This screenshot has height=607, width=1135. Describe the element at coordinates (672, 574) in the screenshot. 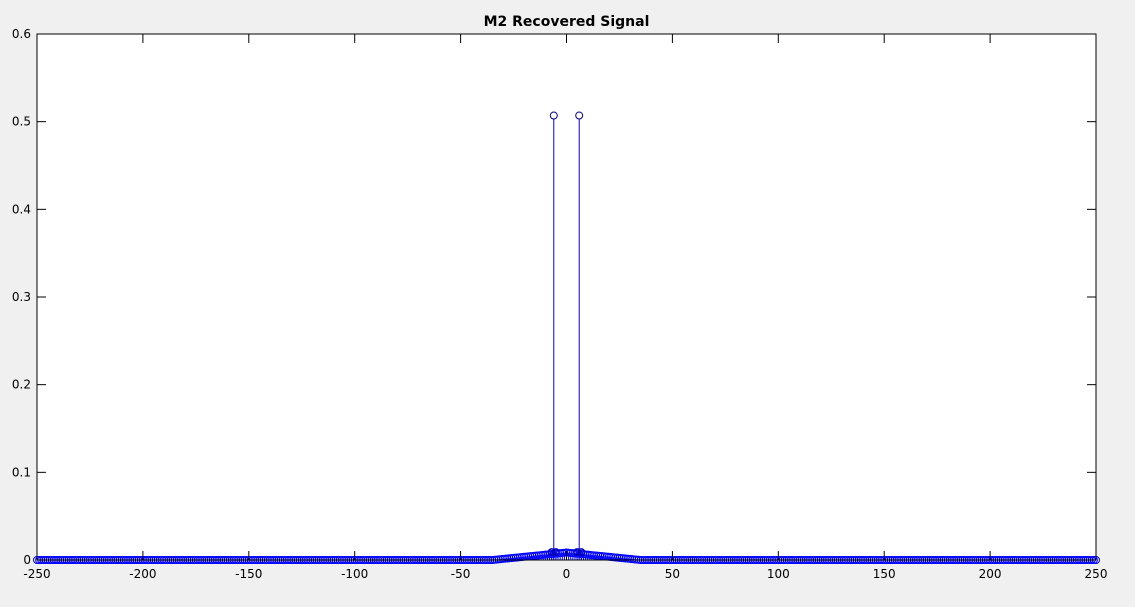

I see `x-tick-label: 50` at that location.